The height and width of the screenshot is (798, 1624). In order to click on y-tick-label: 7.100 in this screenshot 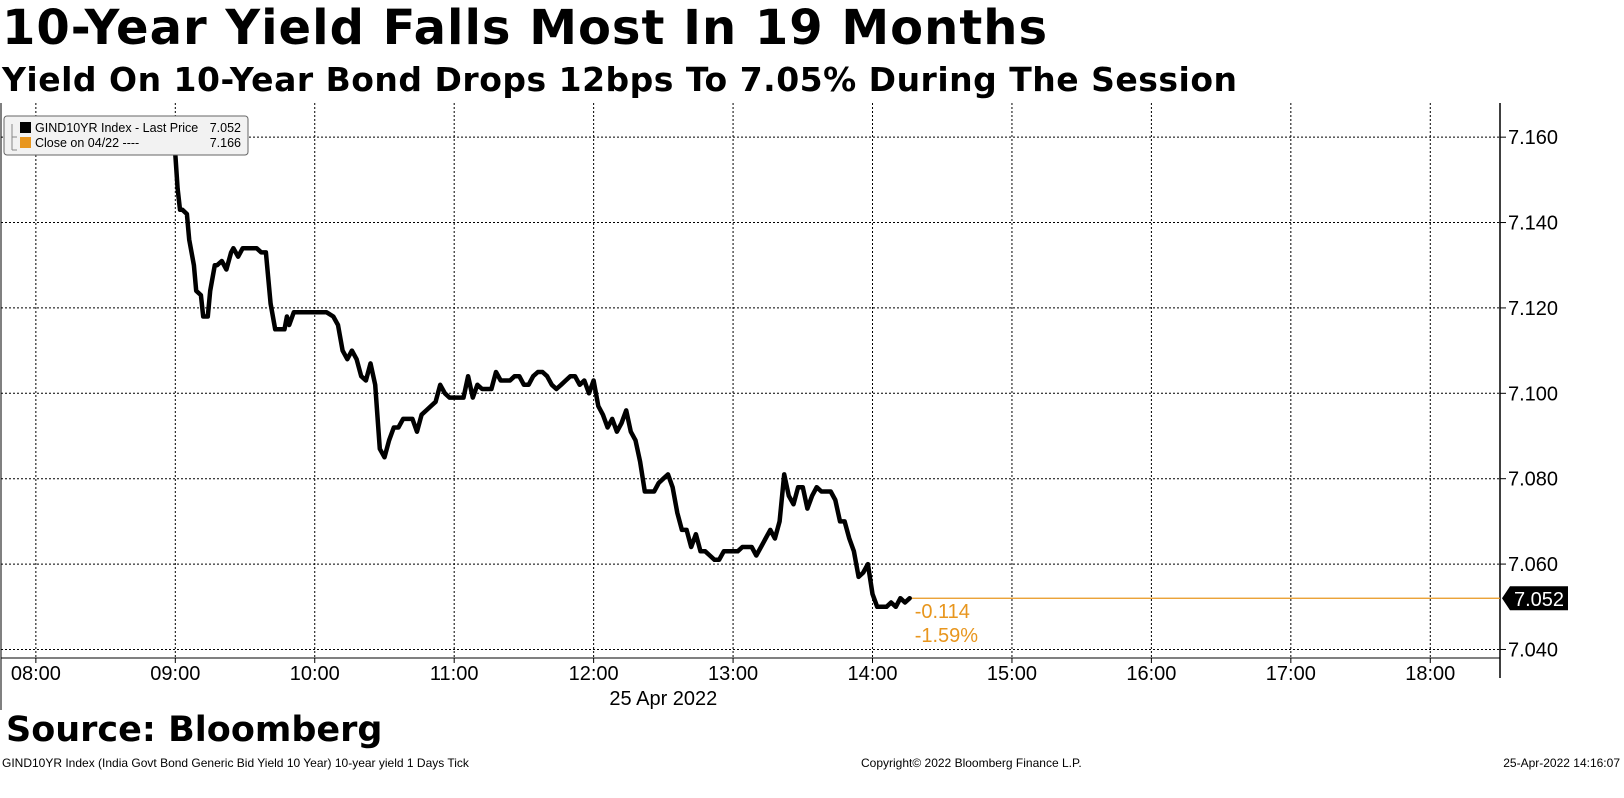, I will do `click(1533, 394)`.